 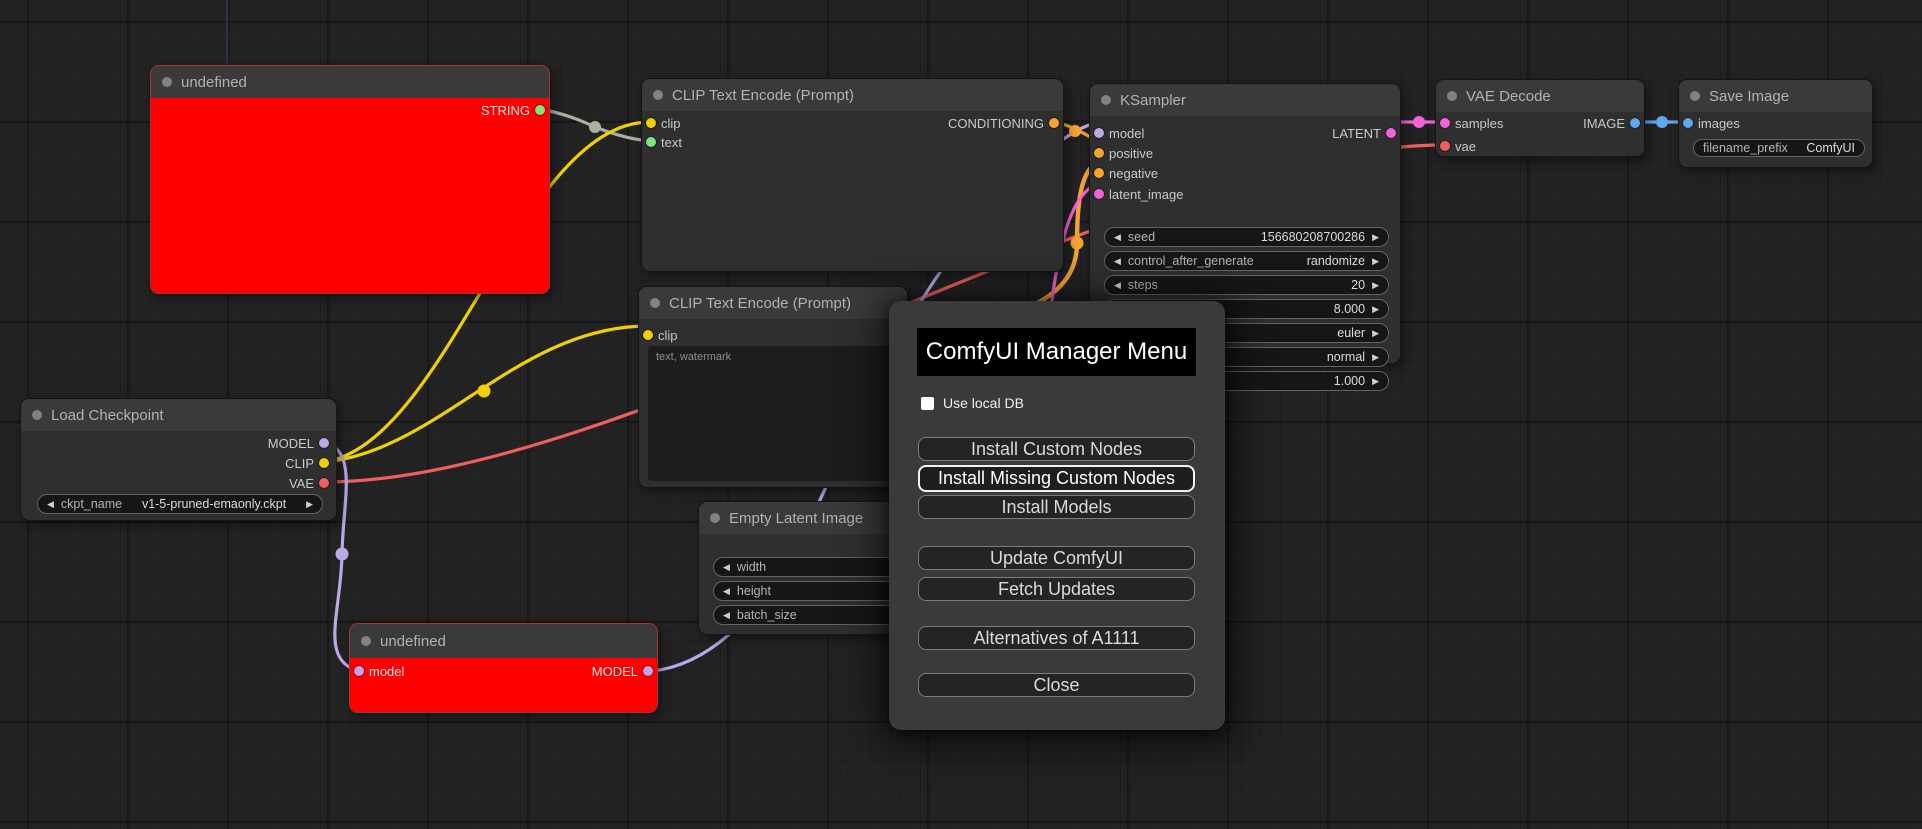 What do you see at coordinates (1662, 122) in the screenshot?
I see `reroute-dot-image` at bounding box center [1662, 122].